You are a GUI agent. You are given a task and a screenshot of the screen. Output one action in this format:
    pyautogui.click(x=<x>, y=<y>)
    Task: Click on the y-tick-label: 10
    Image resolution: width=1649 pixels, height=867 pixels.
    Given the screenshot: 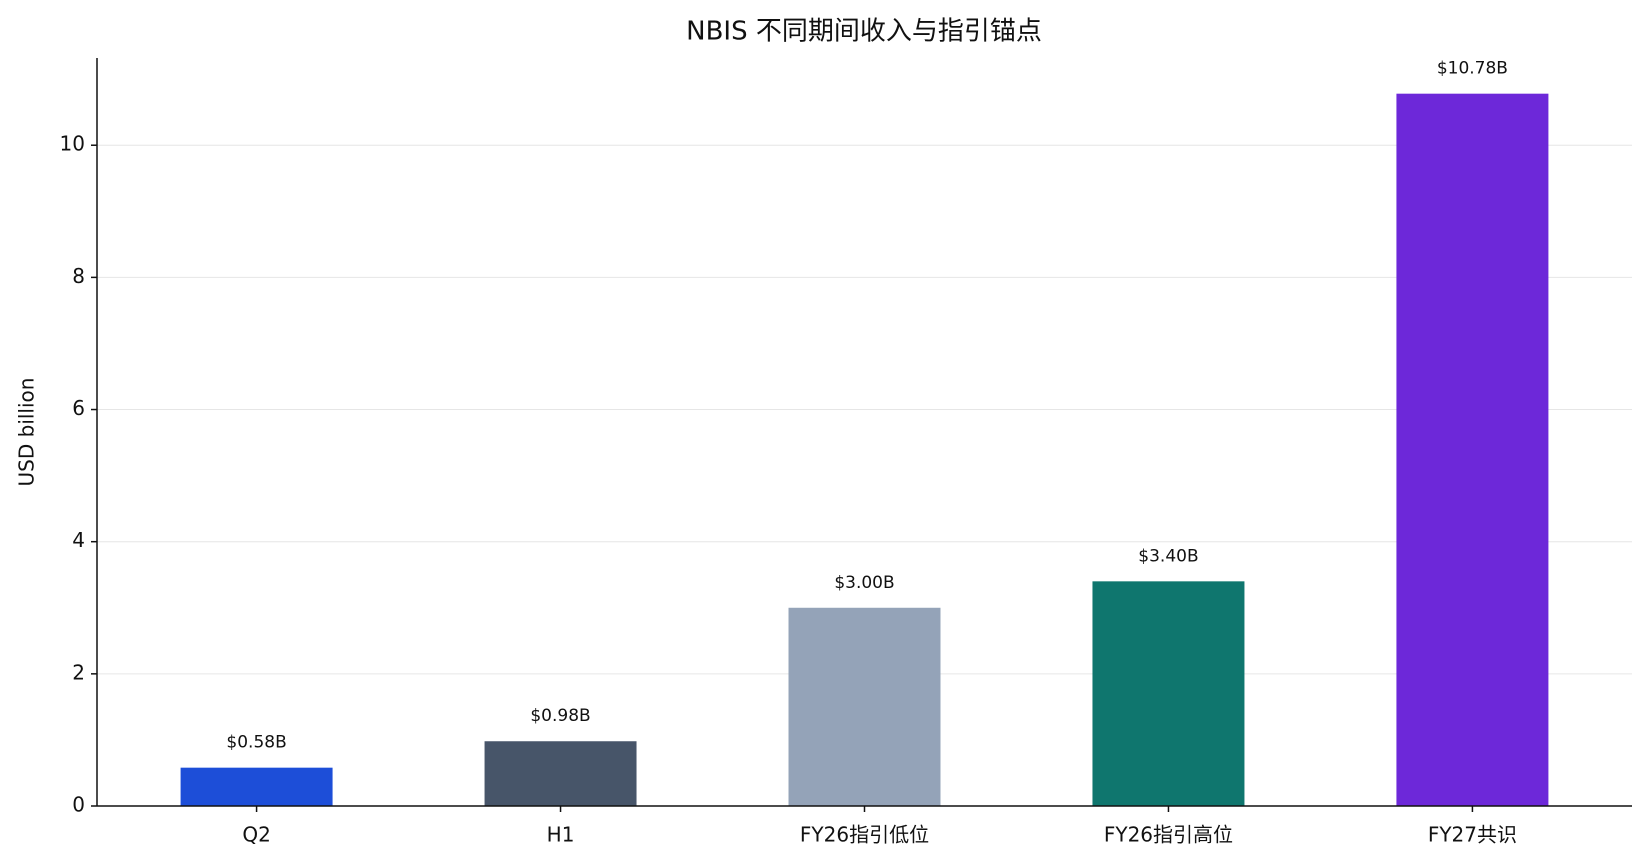 What is the action you would take?
    pyautogui.click(x=72, y=144)
    